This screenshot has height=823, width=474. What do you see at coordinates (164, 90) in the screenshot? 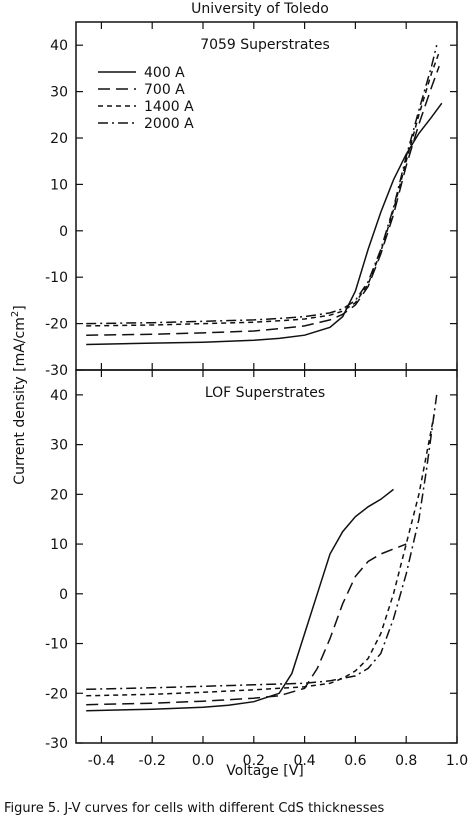
I see `legend-label: 700 A` at bounding box center [164, 90].